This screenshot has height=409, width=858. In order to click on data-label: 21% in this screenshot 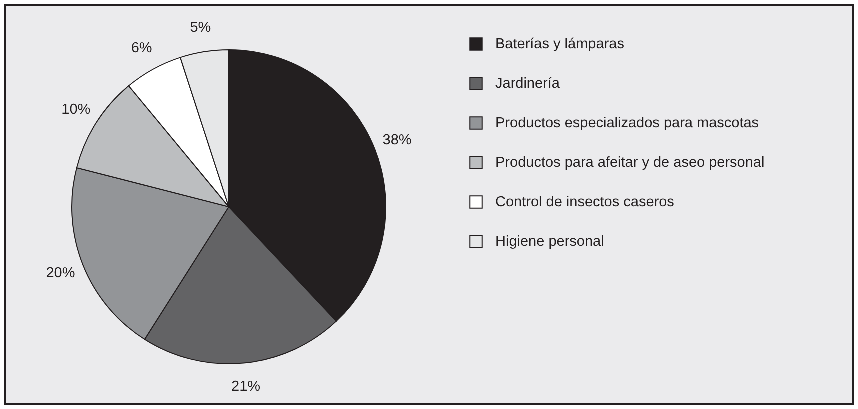, I will do `click(246, 387)`.